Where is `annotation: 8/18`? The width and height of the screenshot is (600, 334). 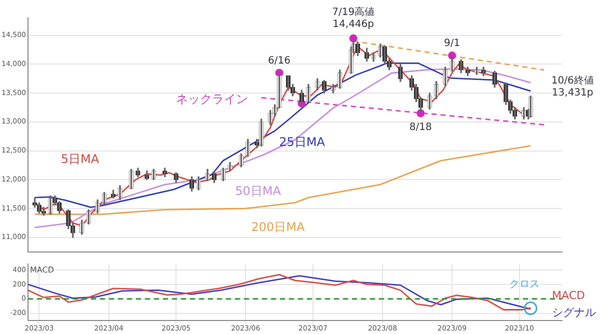 annotation: 8/18 is located at coordinates (420, 127).